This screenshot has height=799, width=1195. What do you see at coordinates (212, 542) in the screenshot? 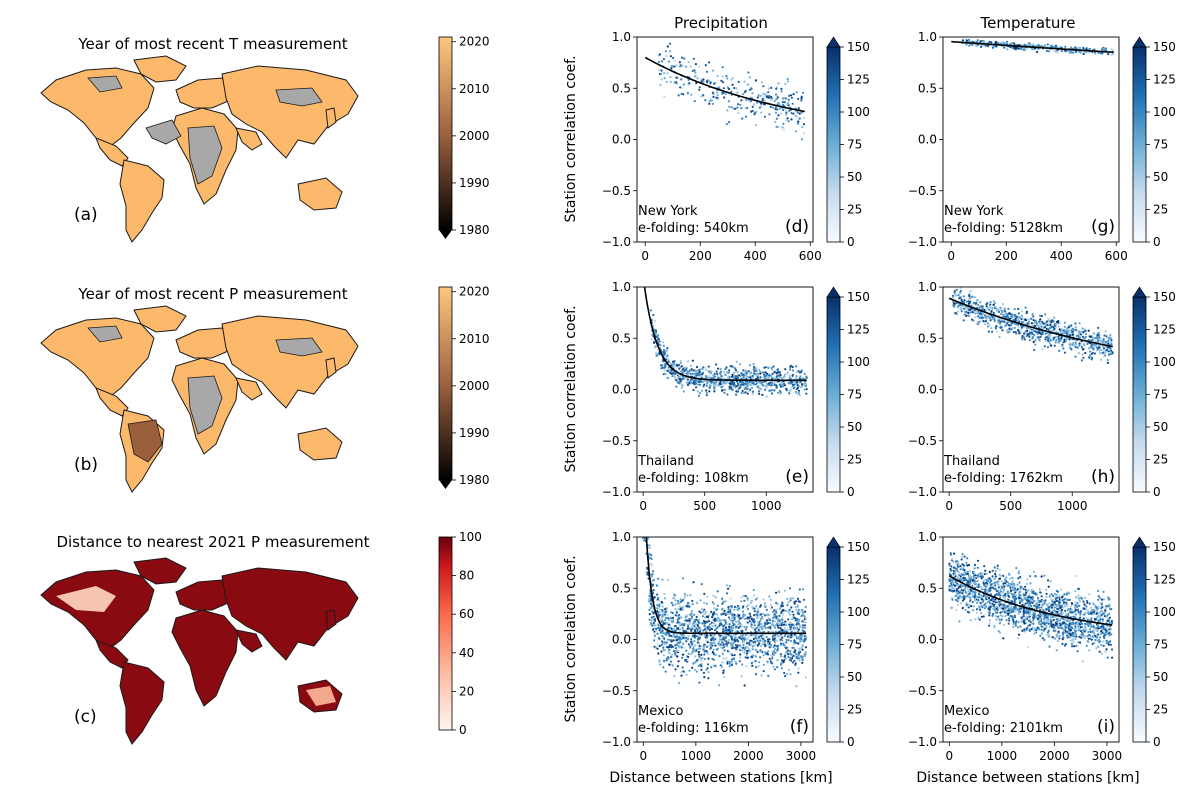
I see `map-title: Distance to nearest 2021 P measurement` at bounding box center [212, 542].